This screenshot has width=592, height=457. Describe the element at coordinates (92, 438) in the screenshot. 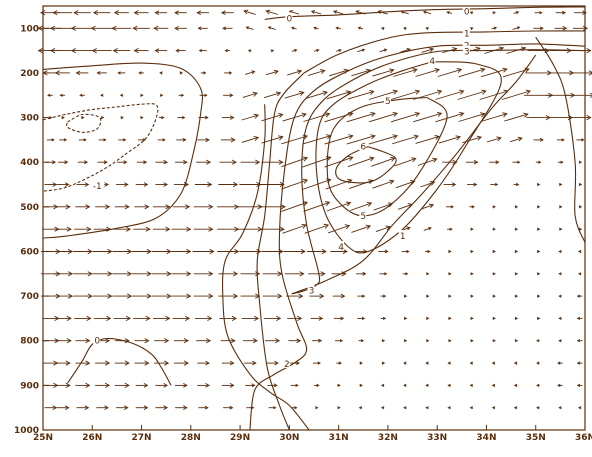

I see `x-tick-label: 26N` at that location.